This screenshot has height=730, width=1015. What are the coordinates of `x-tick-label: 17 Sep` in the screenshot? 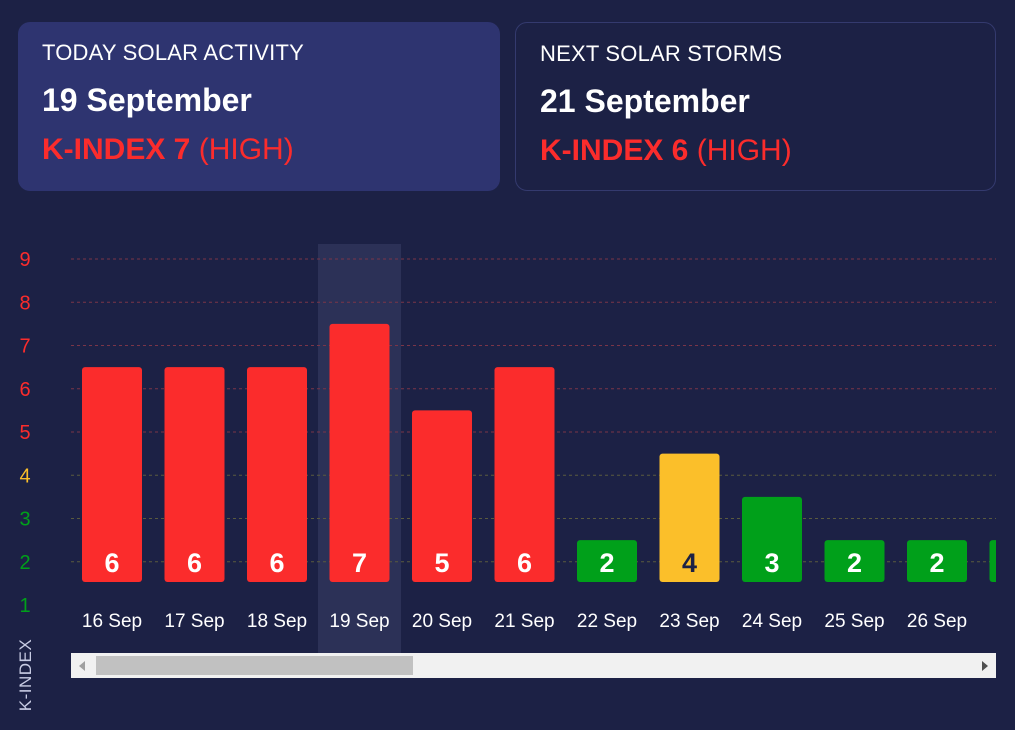 It's located at (194, 621).